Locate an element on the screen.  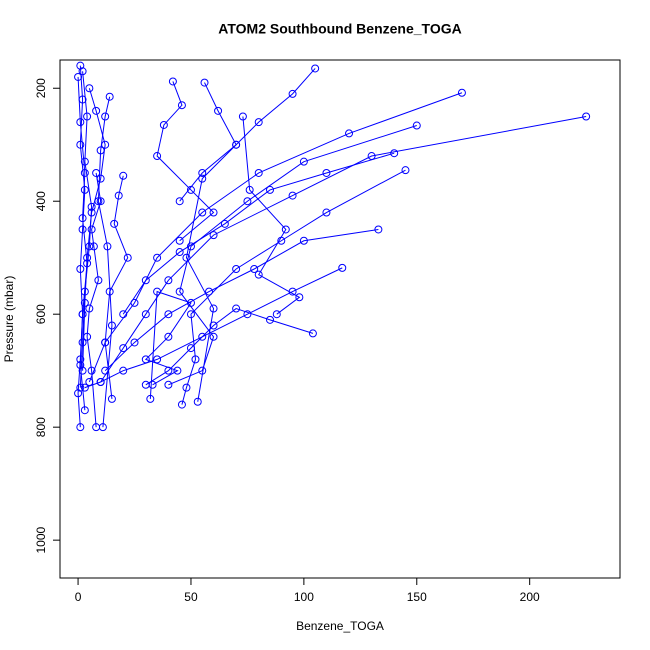
x-tick-label: 150 is located at coordinates (417, 597).